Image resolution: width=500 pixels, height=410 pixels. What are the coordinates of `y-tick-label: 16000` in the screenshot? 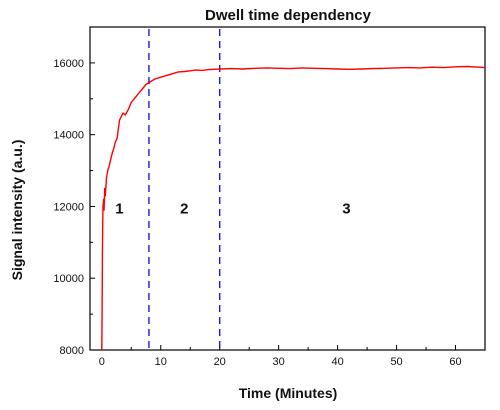 It's located at (68, 64).